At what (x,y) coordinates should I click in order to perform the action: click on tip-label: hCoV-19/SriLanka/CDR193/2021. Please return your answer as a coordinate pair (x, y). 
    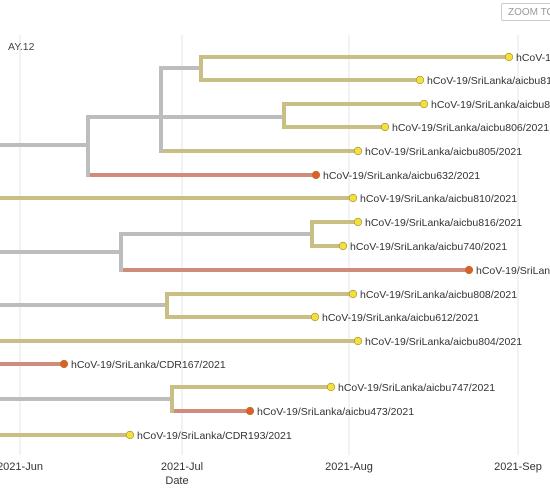
    Looking at the image, I should click on (214, 436).